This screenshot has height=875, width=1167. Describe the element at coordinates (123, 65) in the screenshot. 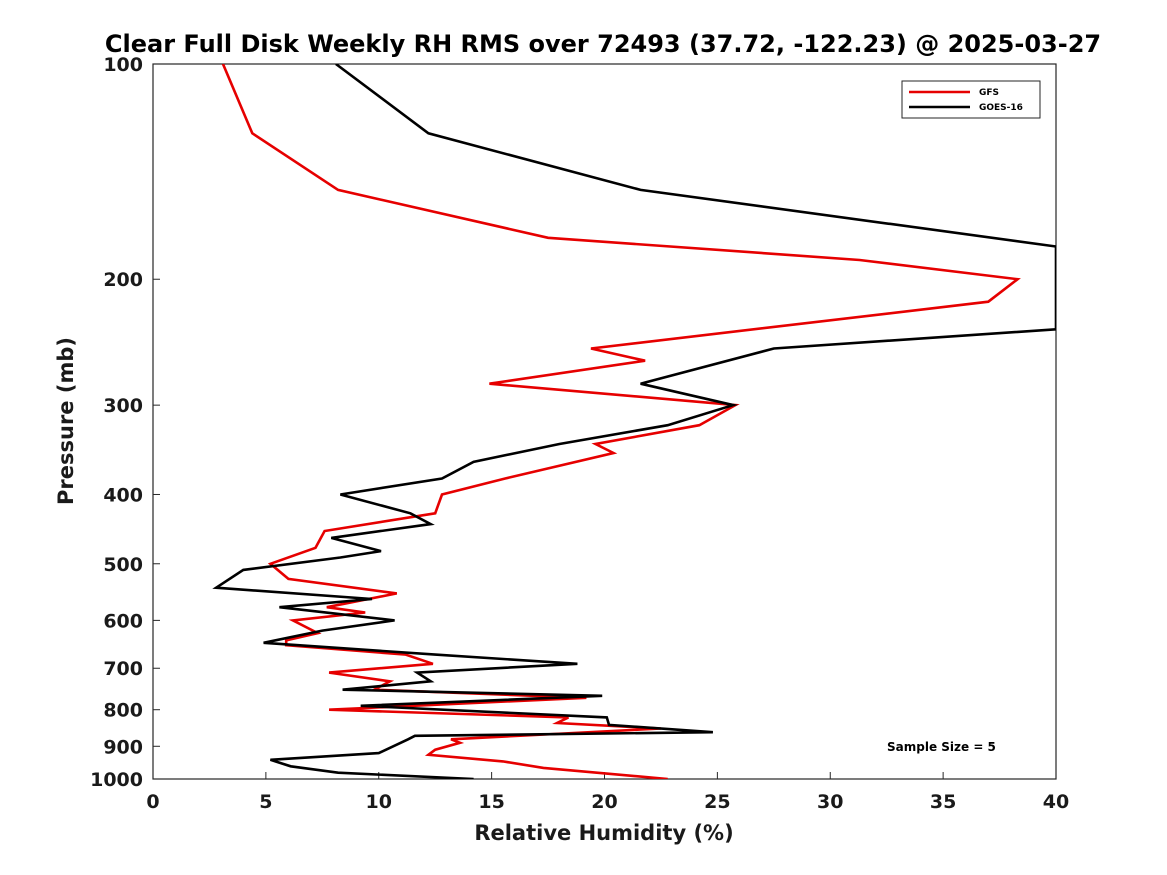

I see `y-tick-label: 100` at that location.